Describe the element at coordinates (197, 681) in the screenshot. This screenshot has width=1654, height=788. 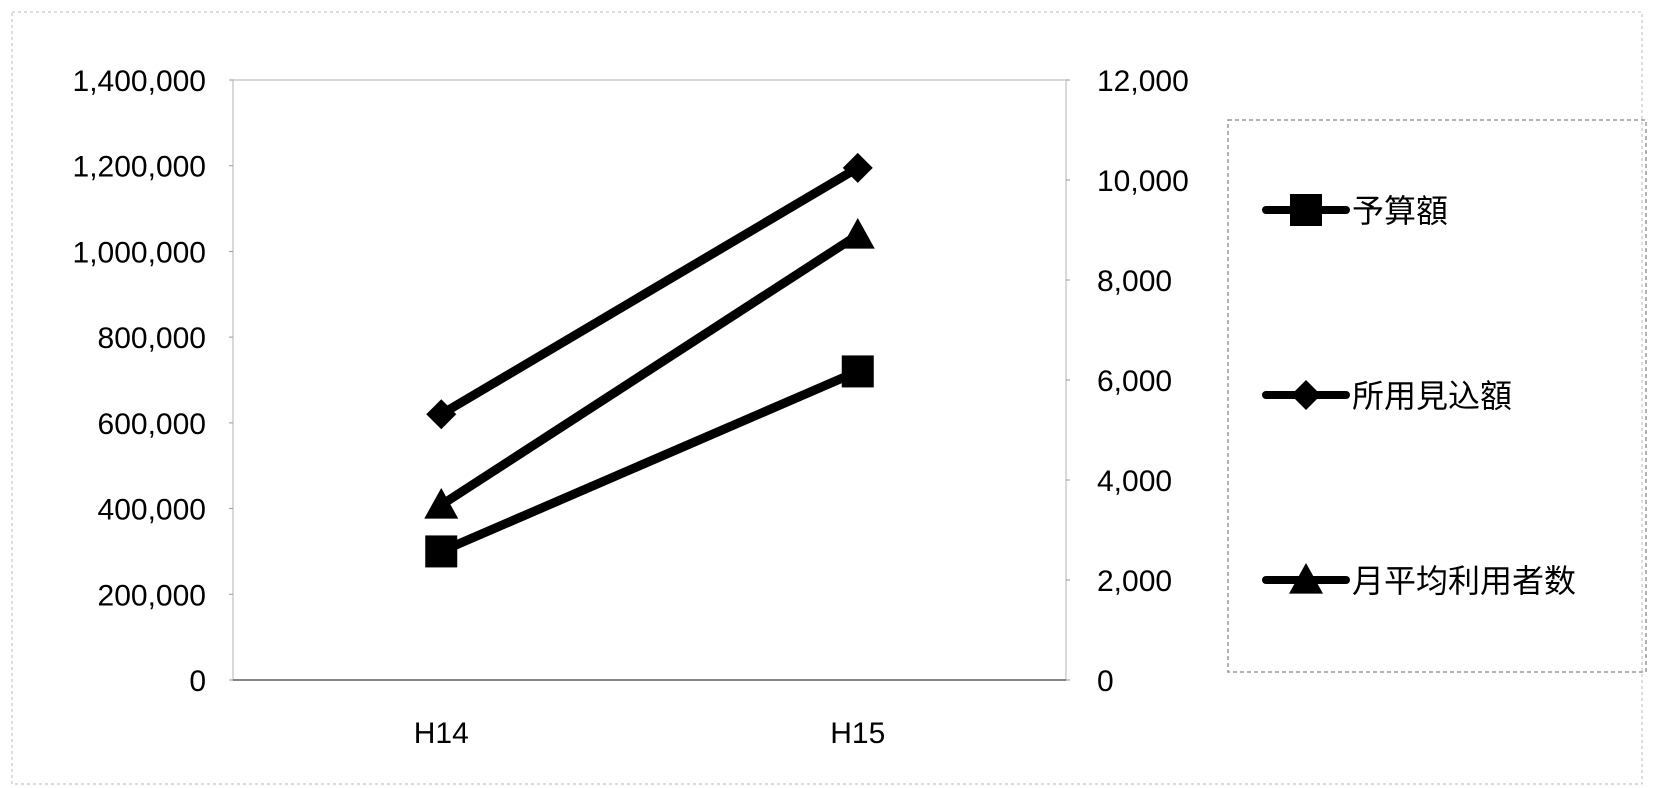
I see `left-tick-label: 0` at that location.